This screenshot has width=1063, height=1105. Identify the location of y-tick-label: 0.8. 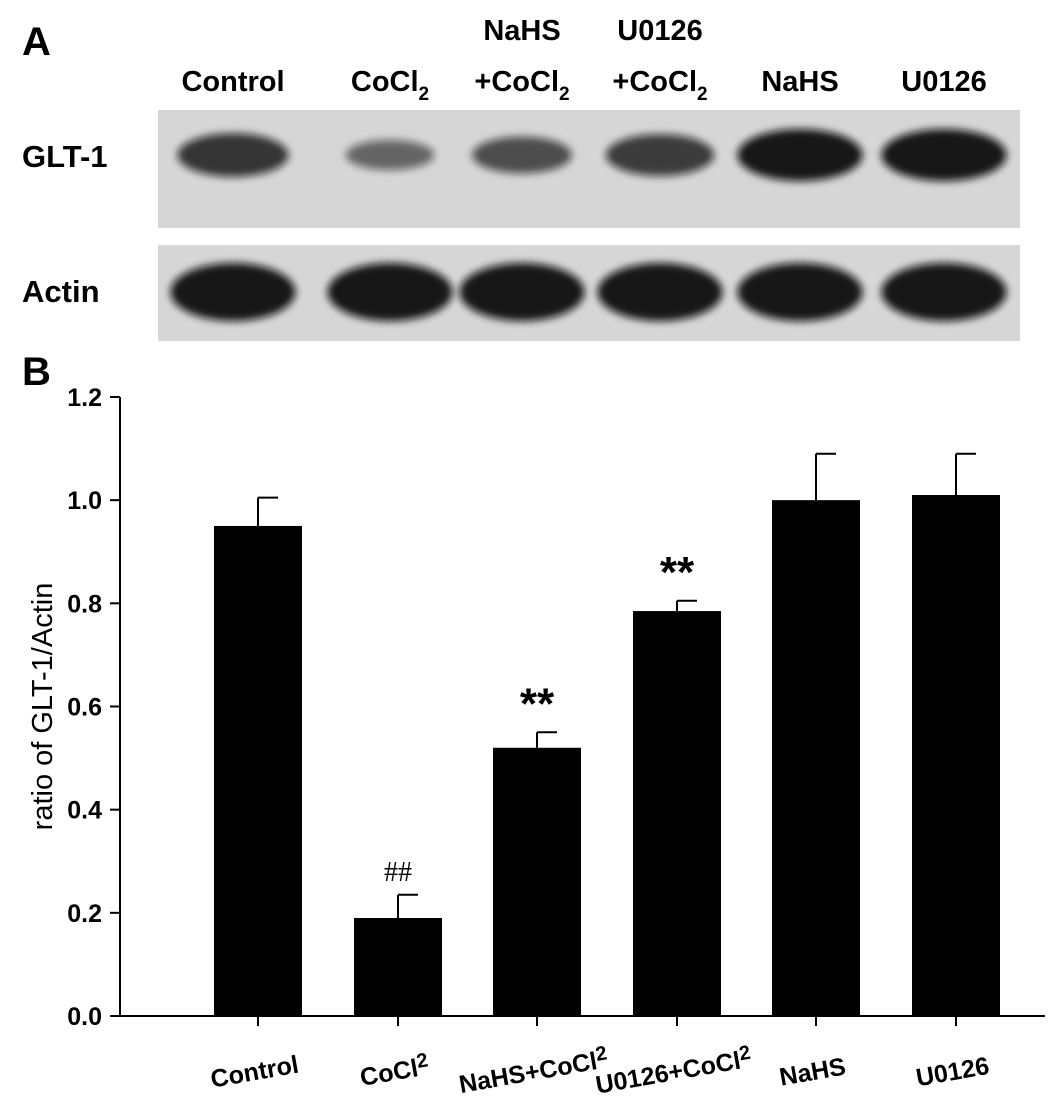
(84, 604).